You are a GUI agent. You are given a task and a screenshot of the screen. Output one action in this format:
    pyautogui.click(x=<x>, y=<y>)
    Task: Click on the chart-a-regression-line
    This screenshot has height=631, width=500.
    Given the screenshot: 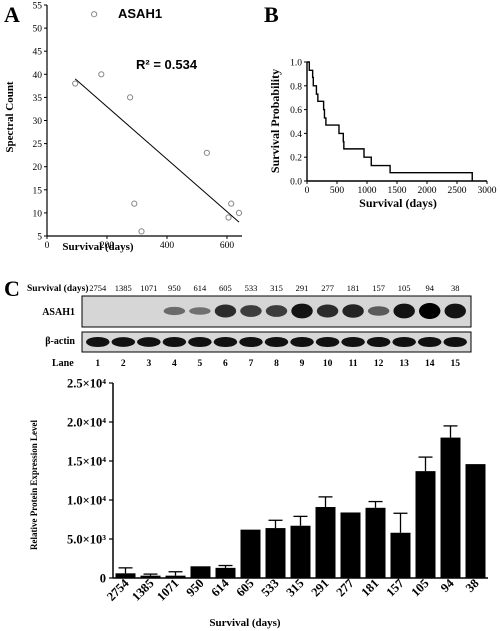 What is the action you would take?
    pyautogui.click(x=157, y=150)
    